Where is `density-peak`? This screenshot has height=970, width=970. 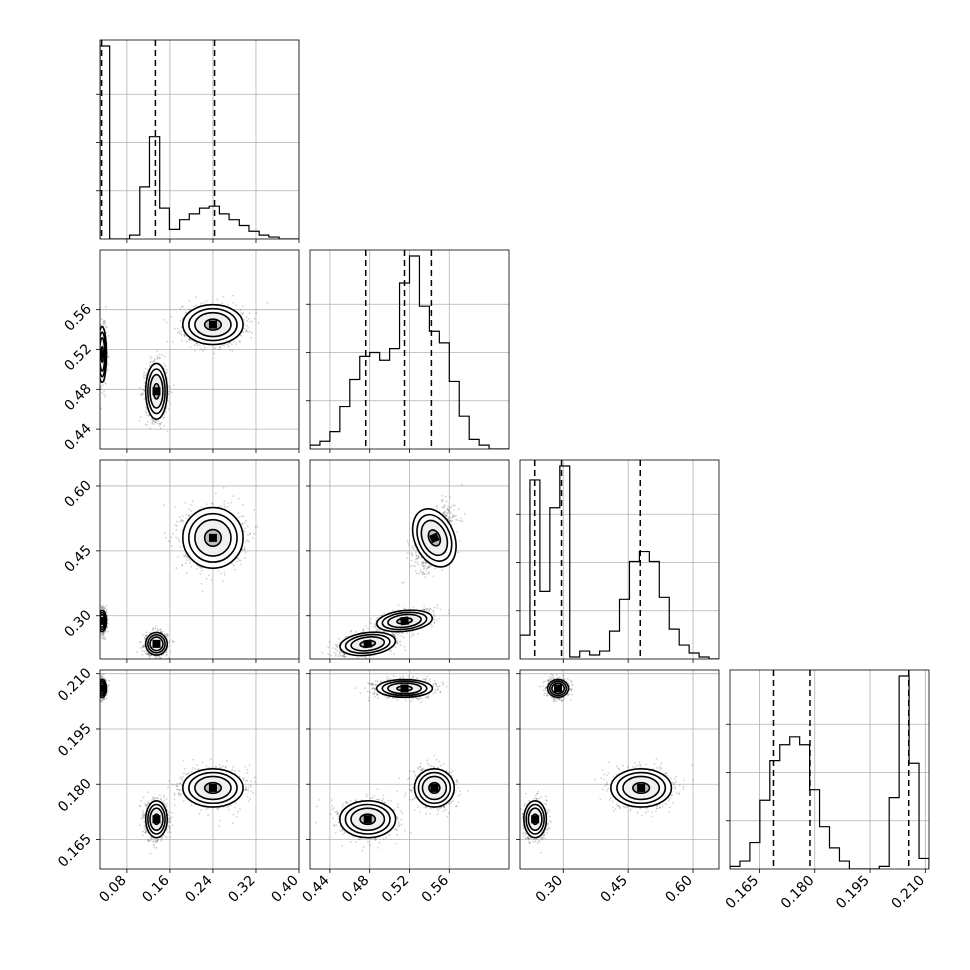 density-peak is located at coordinates (103, 354).